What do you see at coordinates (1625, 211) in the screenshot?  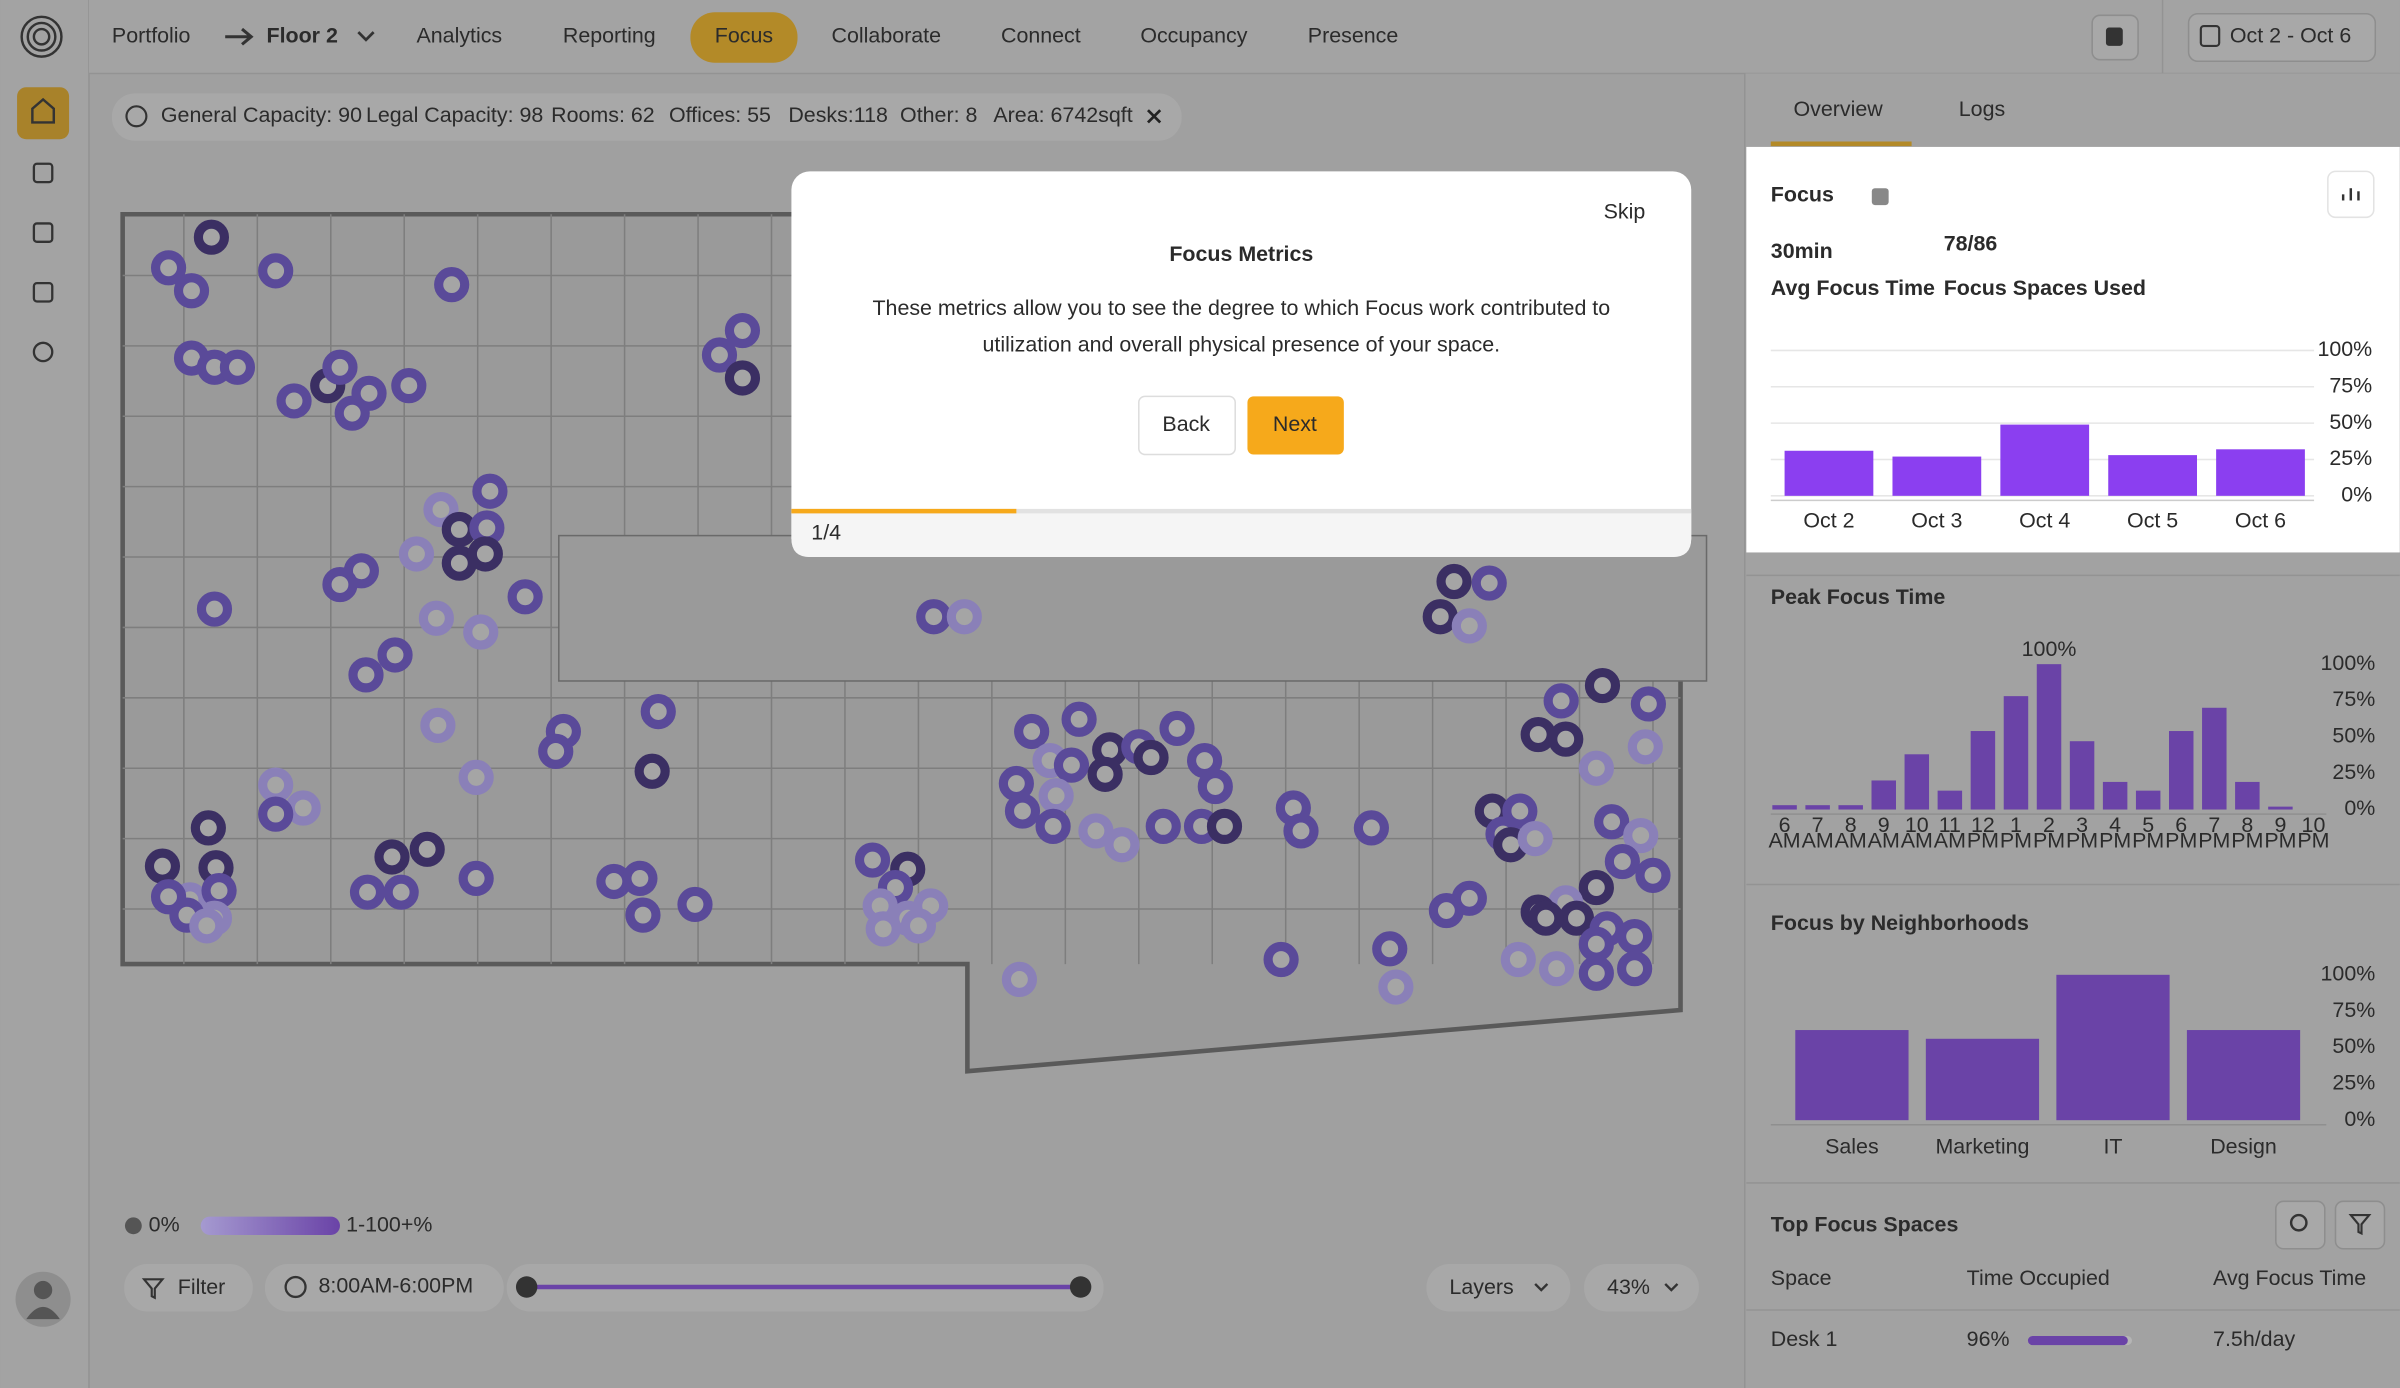 I see `skip-link: Skip` at bounding box center [1625, 211].